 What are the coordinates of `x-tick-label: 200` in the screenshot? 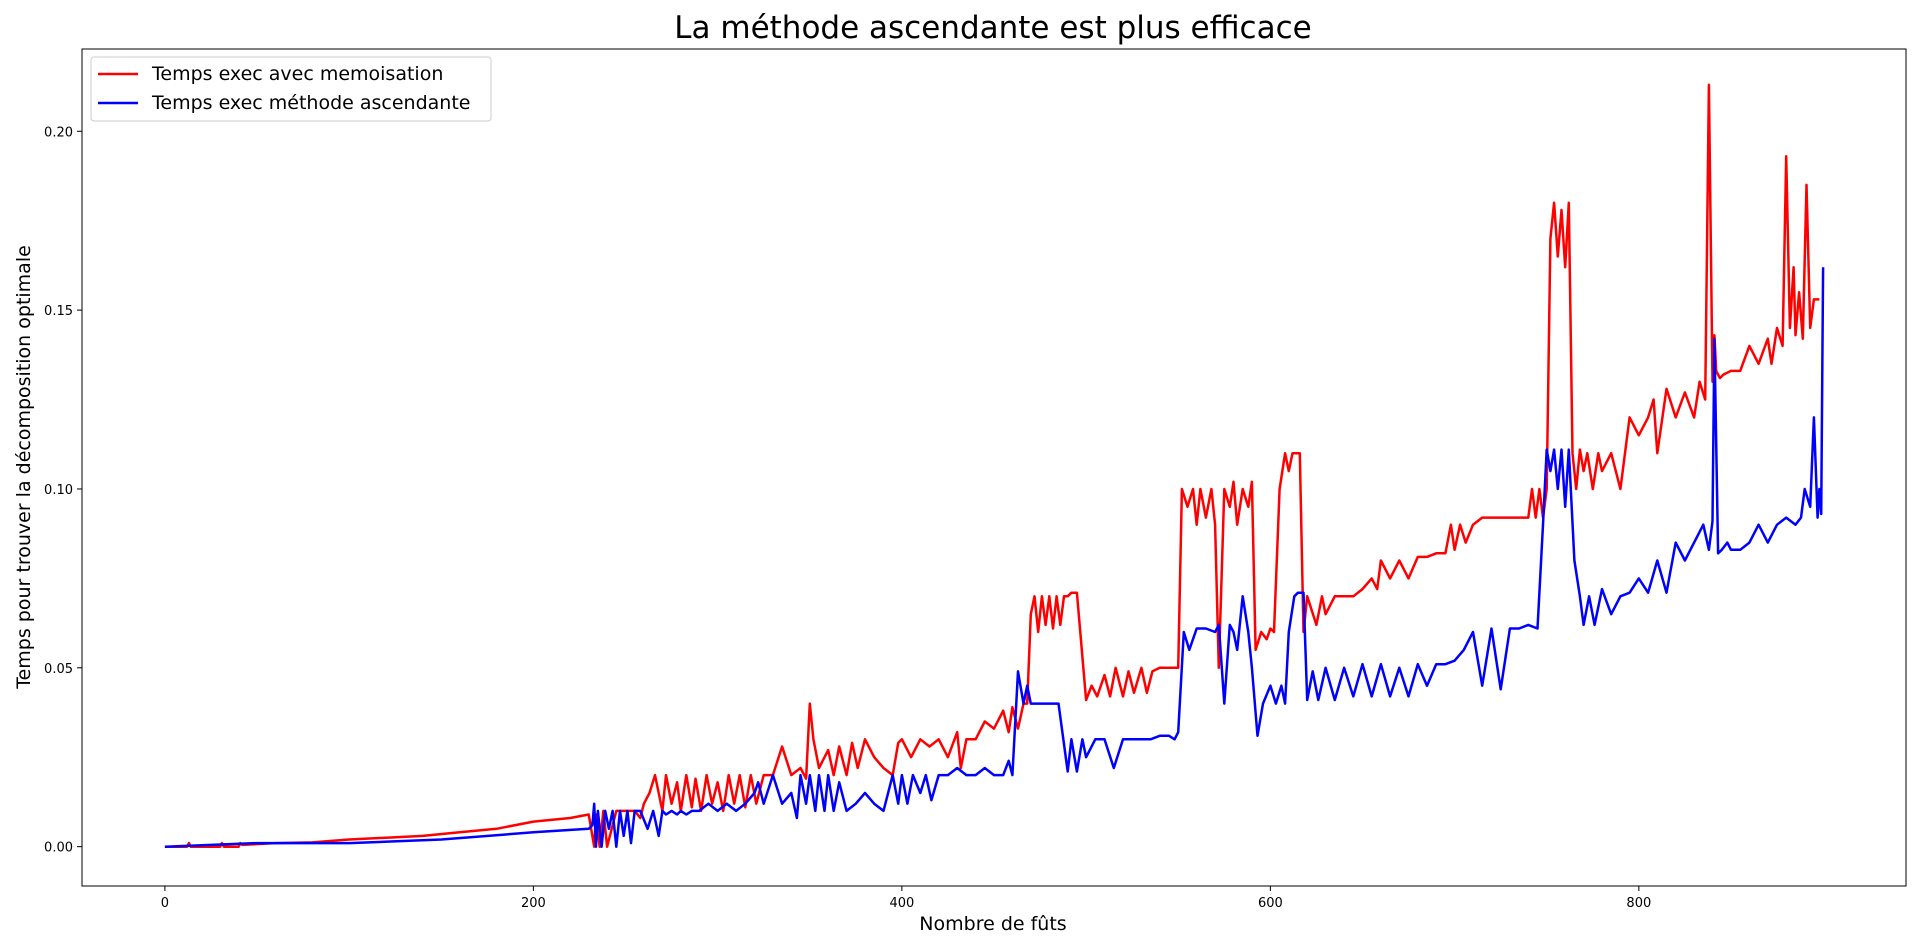 It's located at (533, 903).